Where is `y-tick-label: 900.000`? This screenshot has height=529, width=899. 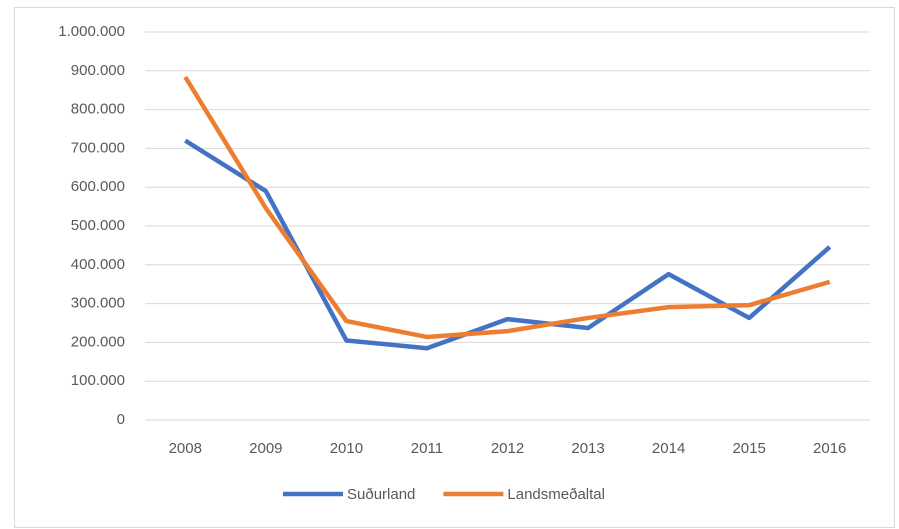 y-tick-label: 900.000 is located at coordinates (98, 70).